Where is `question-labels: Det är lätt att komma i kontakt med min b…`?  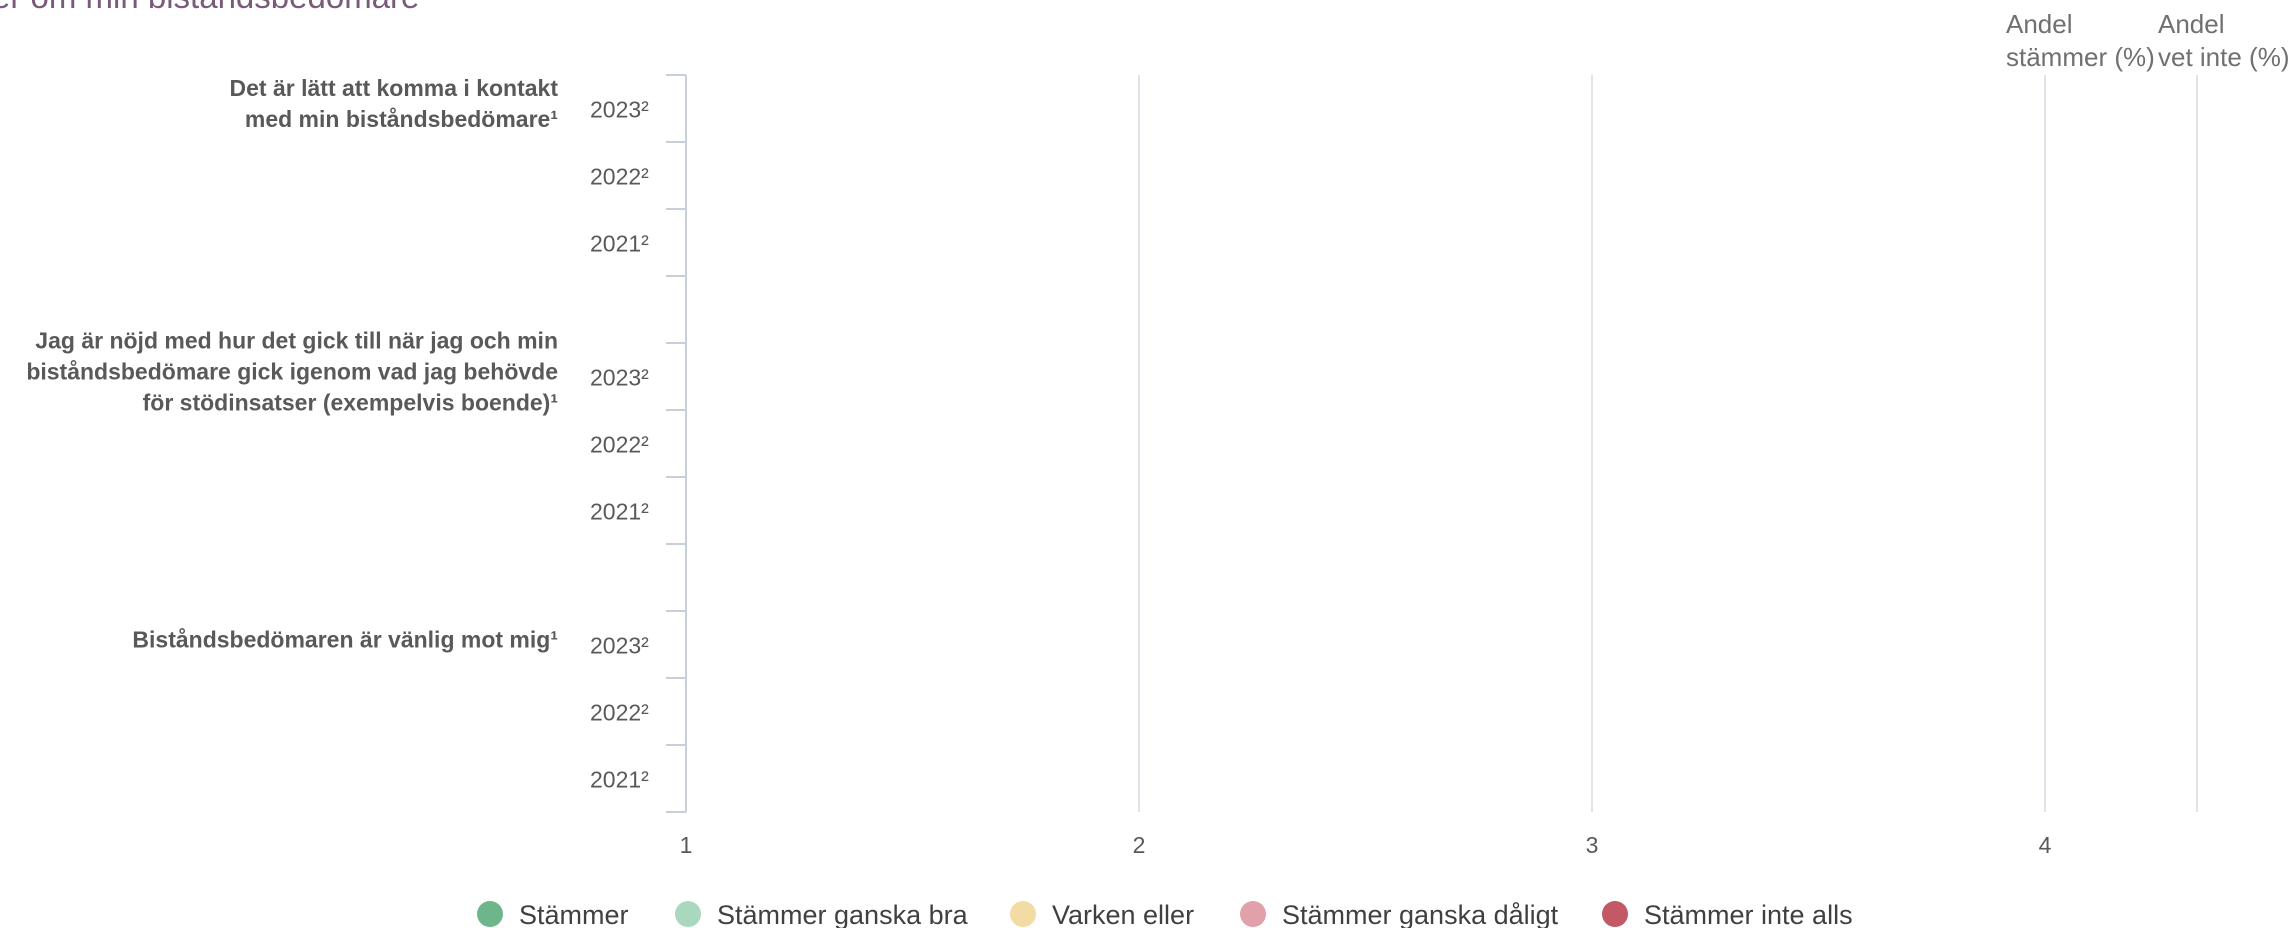 question-labels: Det är lätt att komma i kontakt med min b… is located at coordinates (292, 364).